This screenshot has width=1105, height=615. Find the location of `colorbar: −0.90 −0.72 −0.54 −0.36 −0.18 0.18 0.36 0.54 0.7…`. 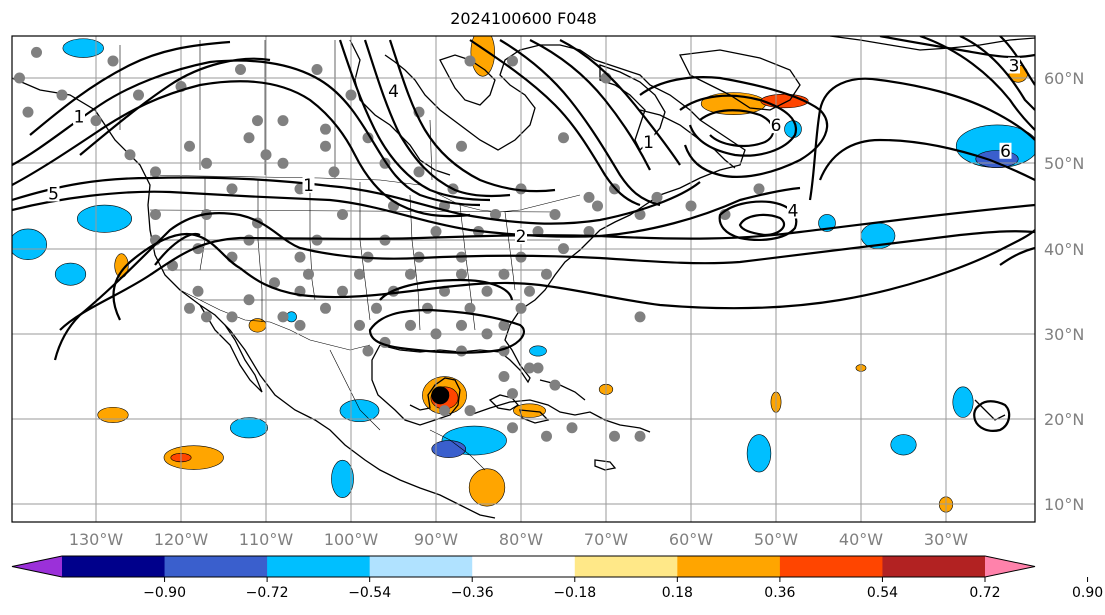

colorbar: −0.90 −0.72 −0.54 −0.36 −0.18 0.18 0.36 0.54 0.7… is located at coordinates (557, 578).